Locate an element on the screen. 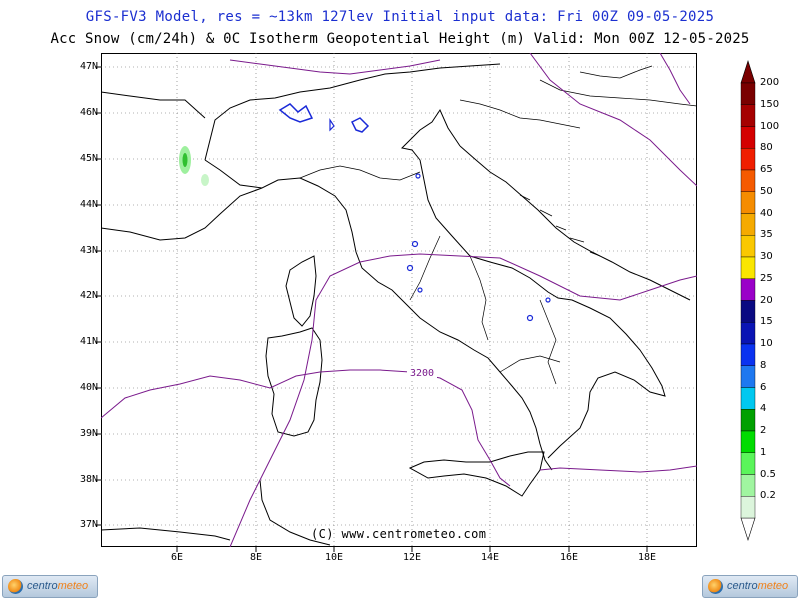 This screenshot has height=600, width=800. lon-label-12e: 12E is located at coordinates (412, 557).